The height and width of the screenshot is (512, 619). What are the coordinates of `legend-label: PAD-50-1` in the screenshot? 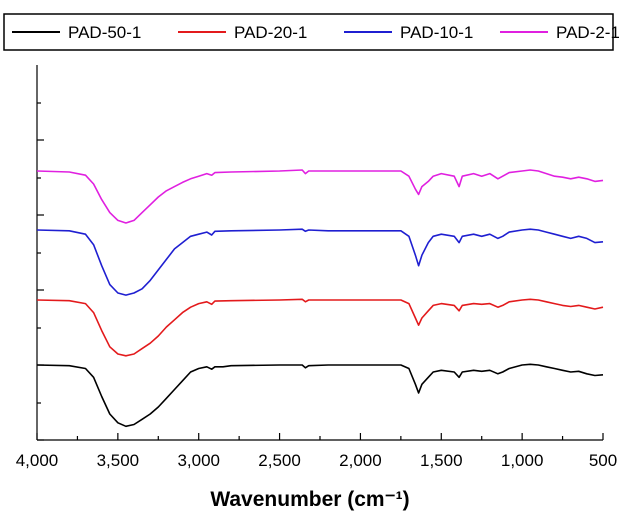 It's located at (104, 32).